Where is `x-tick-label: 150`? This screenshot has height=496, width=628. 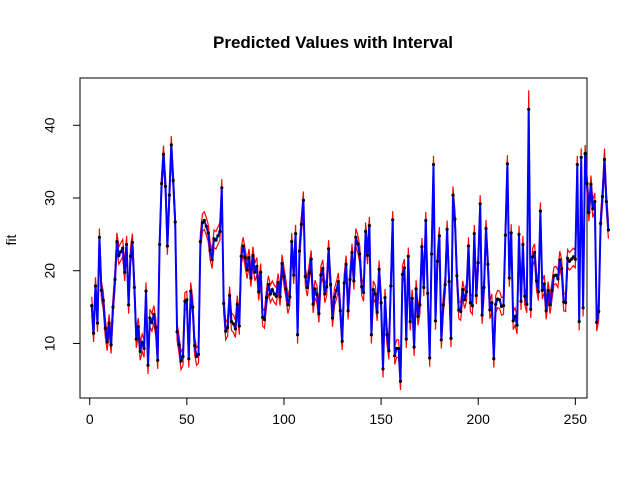 x-tick-label: 150 is located at coordinates (381, 419).